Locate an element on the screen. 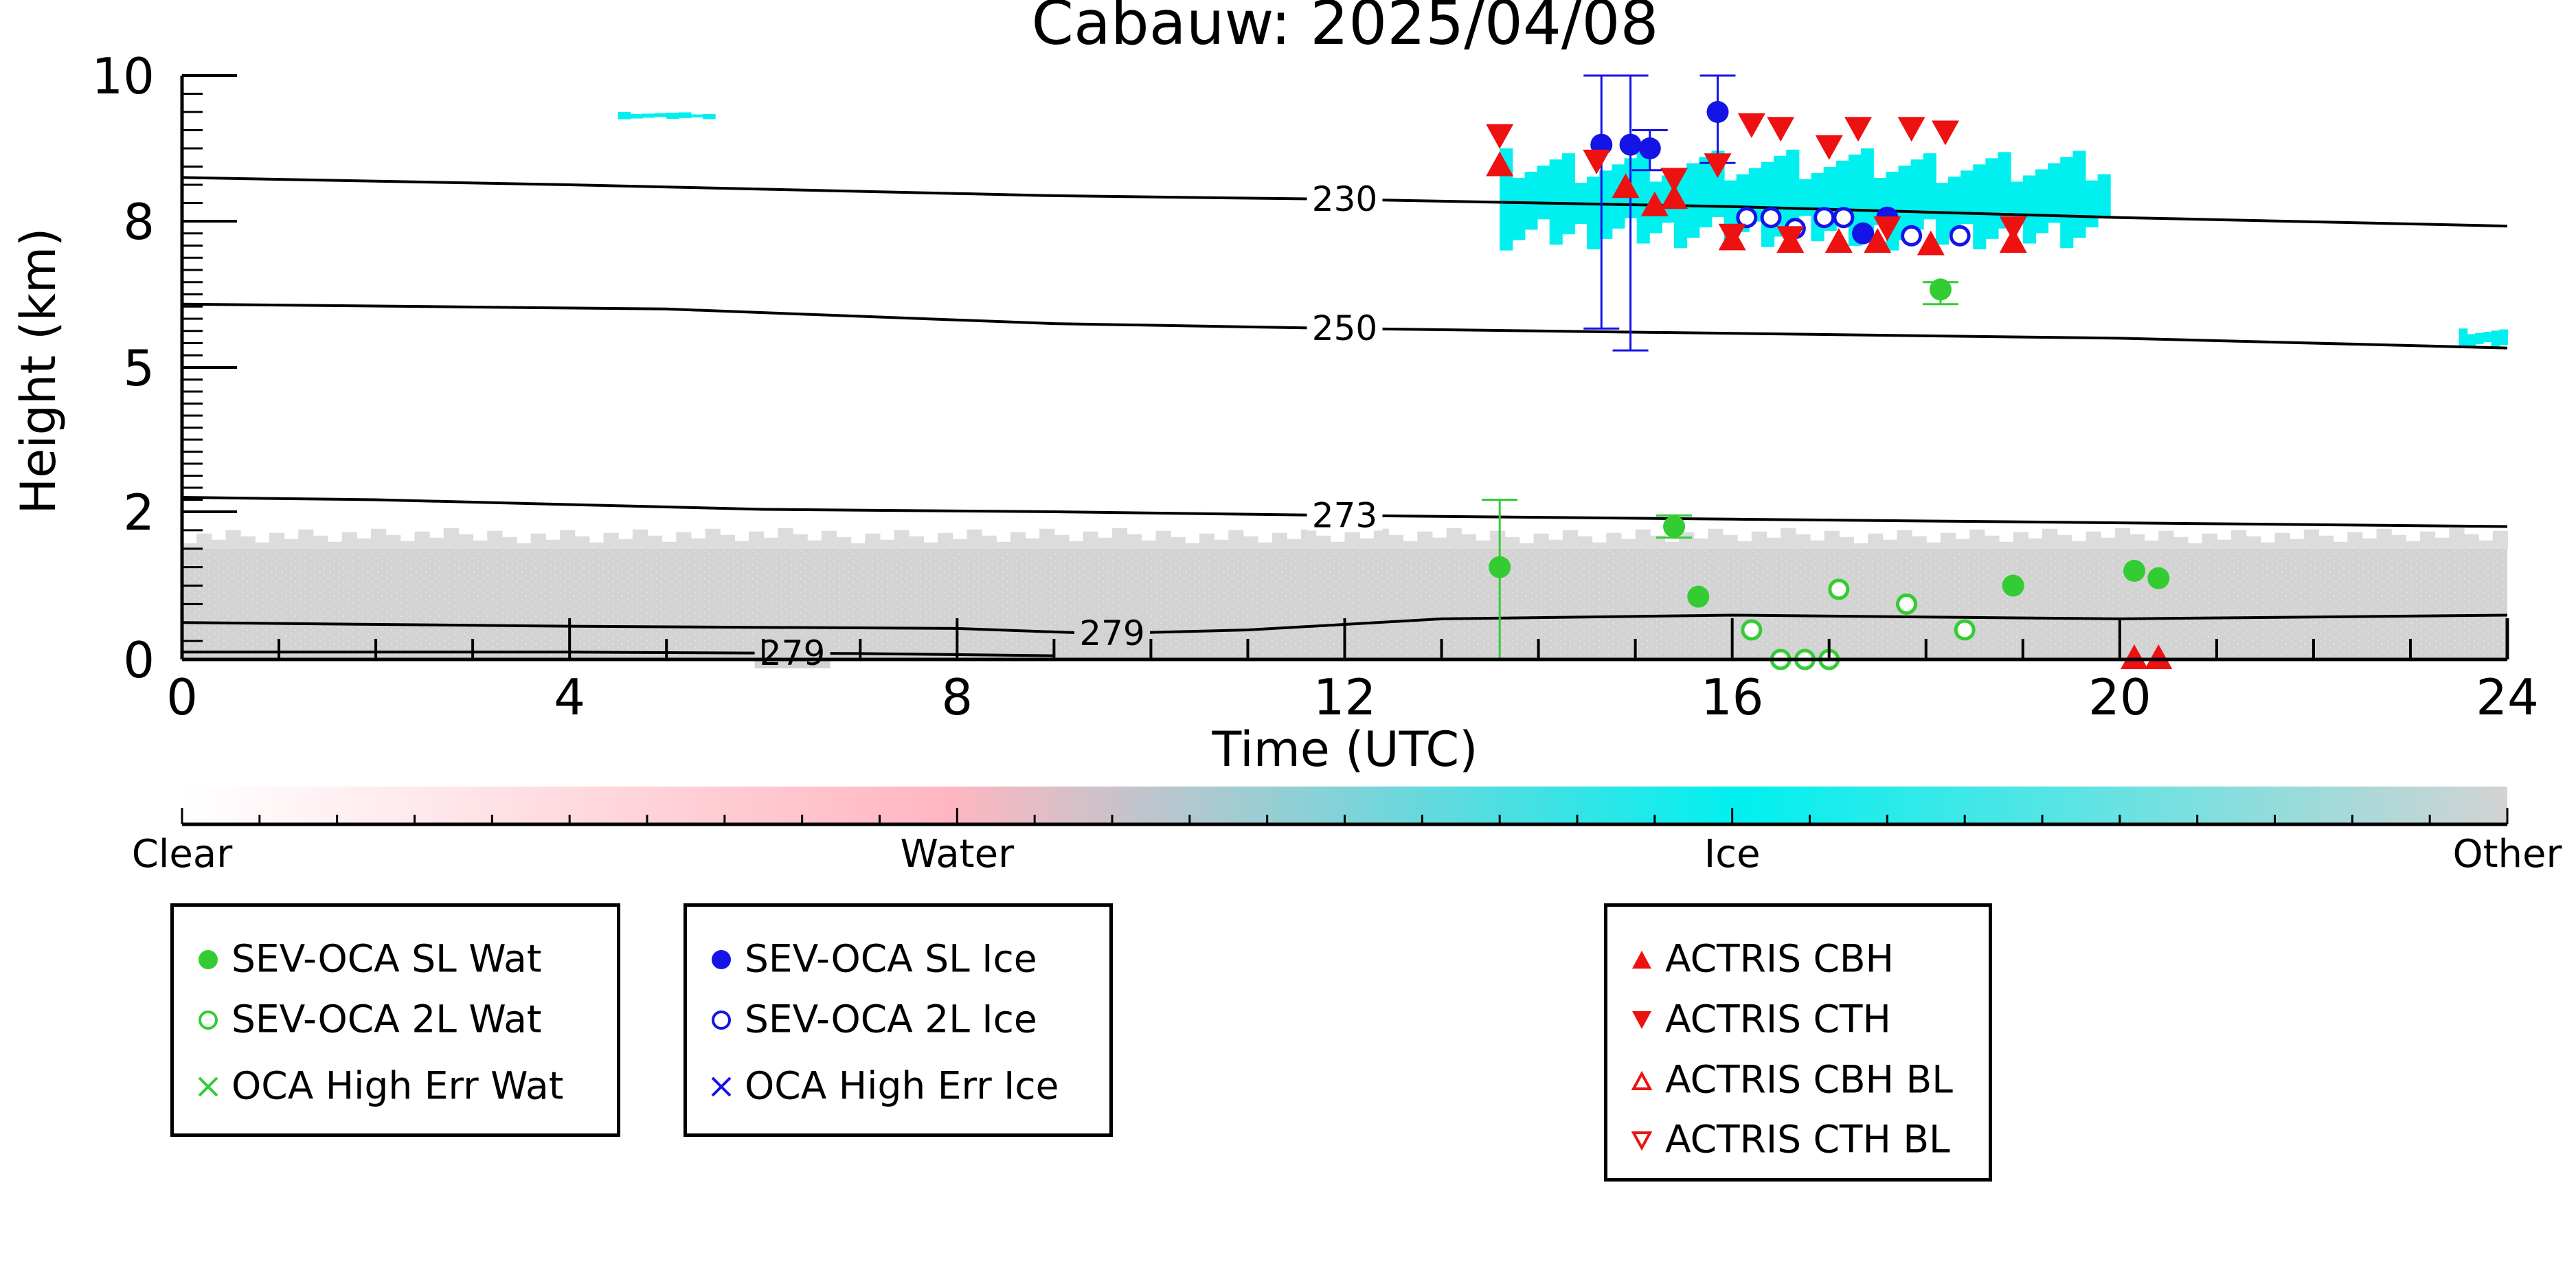 This screenshot has height=1288, width=2576. x-tick-label: 16 is located at coordinates (1732, 697).